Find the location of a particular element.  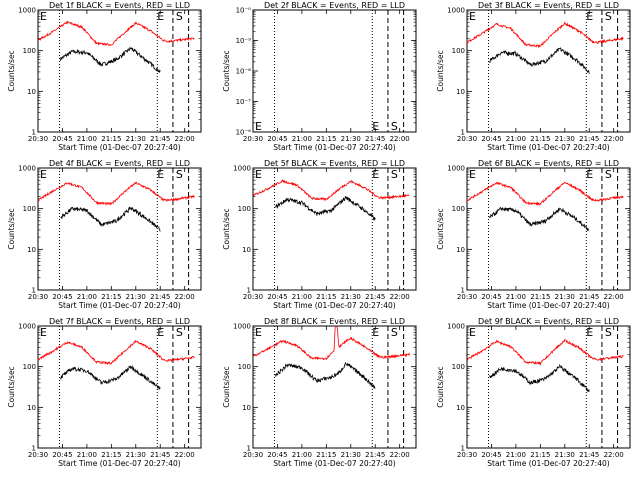

panel-title: Det 1f BLACK = Events, RED = LLD is located at coordinates (119, 5).